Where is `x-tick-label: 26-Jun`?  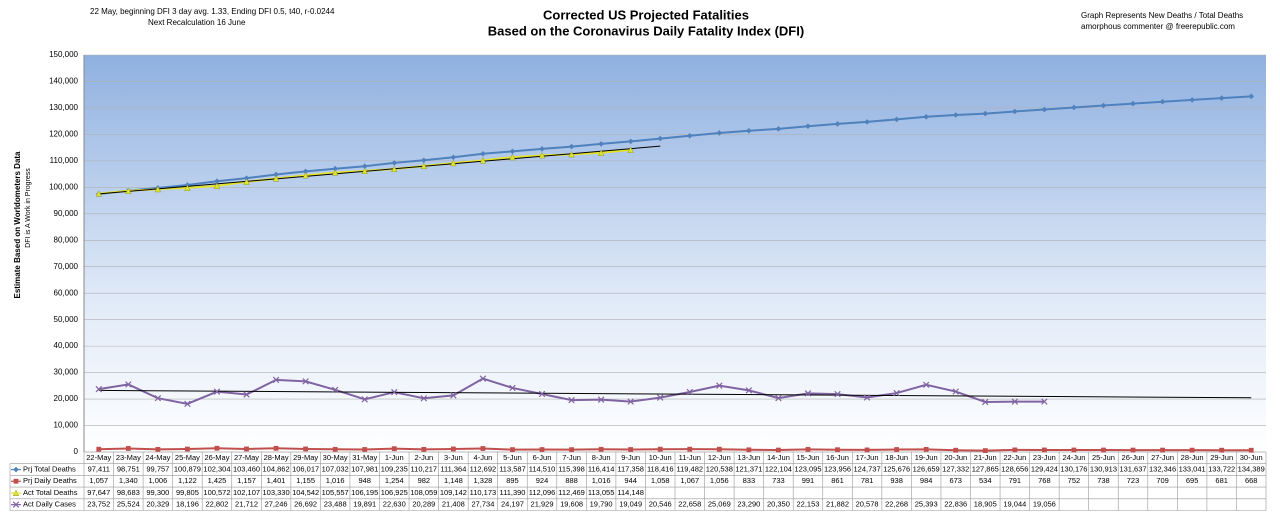
x-tick-label: 26-Jun is located at coordinates (1133, 457).